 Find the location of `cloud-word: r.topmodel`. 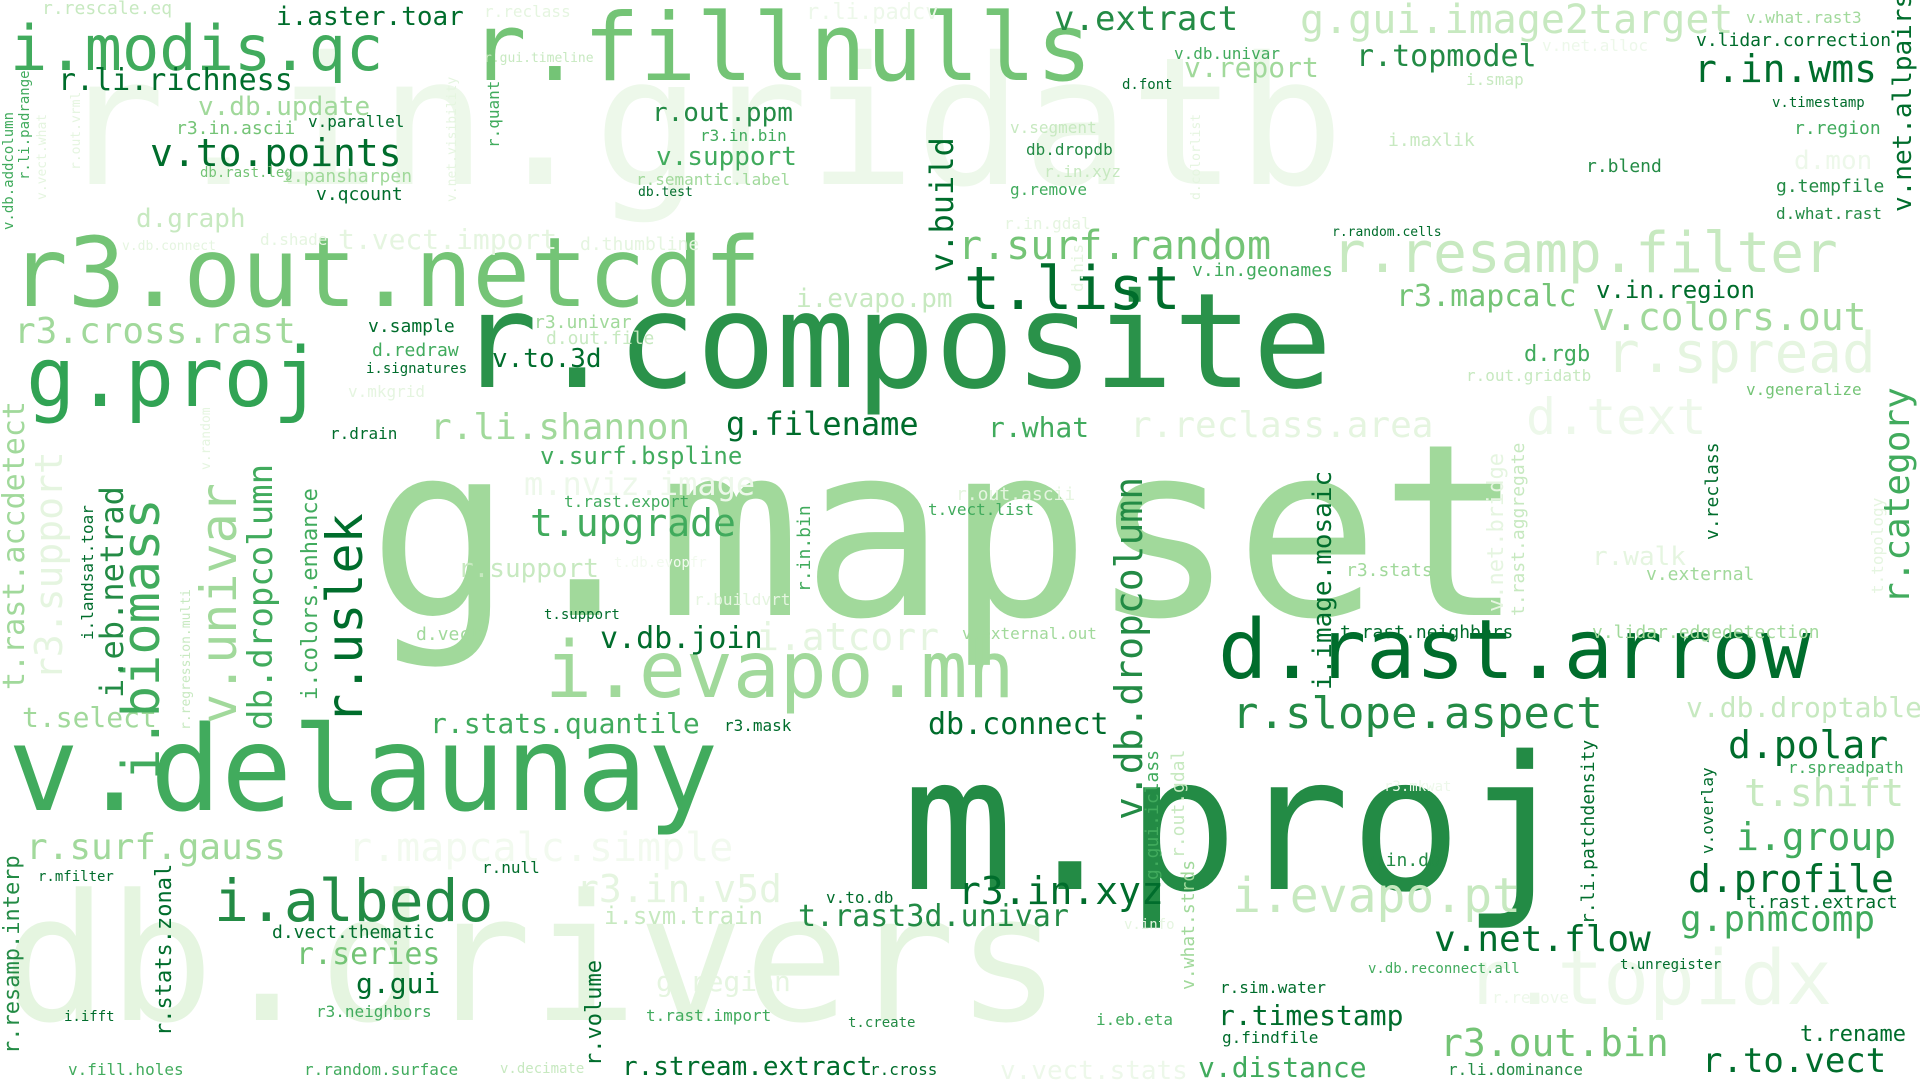

cloud-word: r.topmodel is located at coordinates (1446, 56).